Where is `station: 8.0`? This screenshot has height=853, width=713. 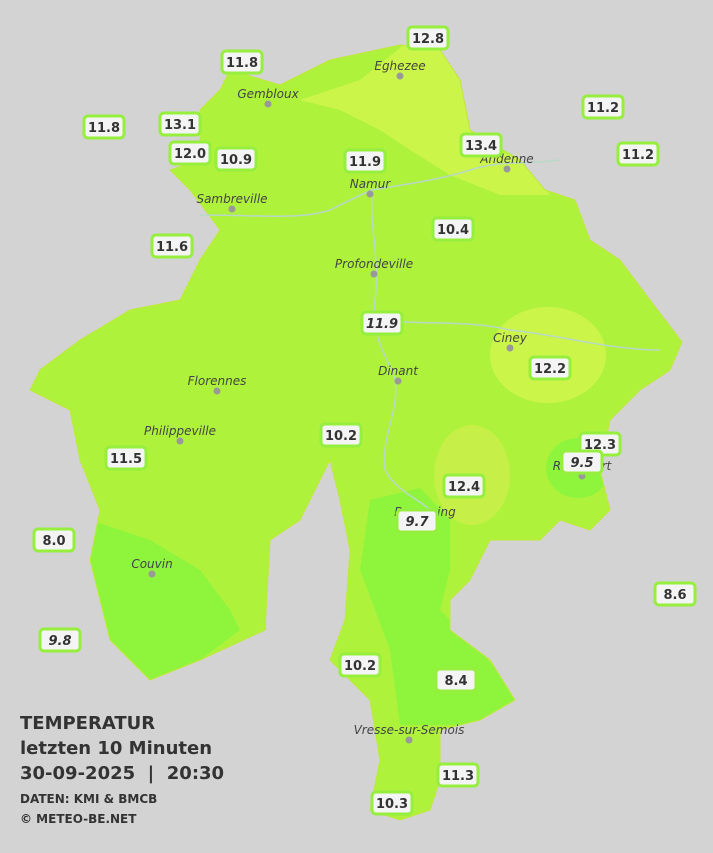 station: 8.0 is located at coordinates (54, 540).